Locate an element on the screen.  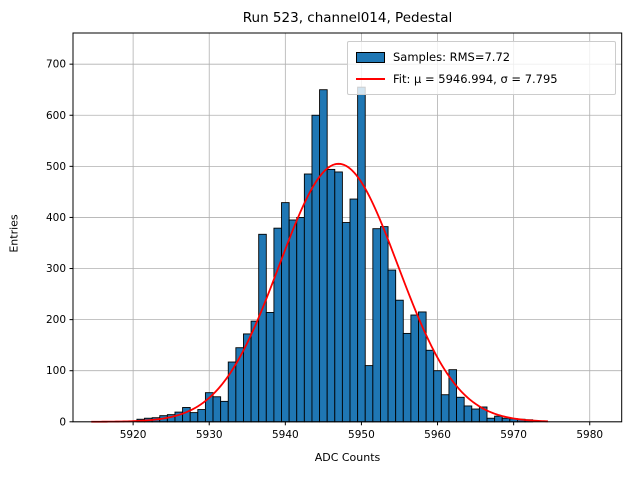
svg-text: 5970 is located at coordinates (513, 435).